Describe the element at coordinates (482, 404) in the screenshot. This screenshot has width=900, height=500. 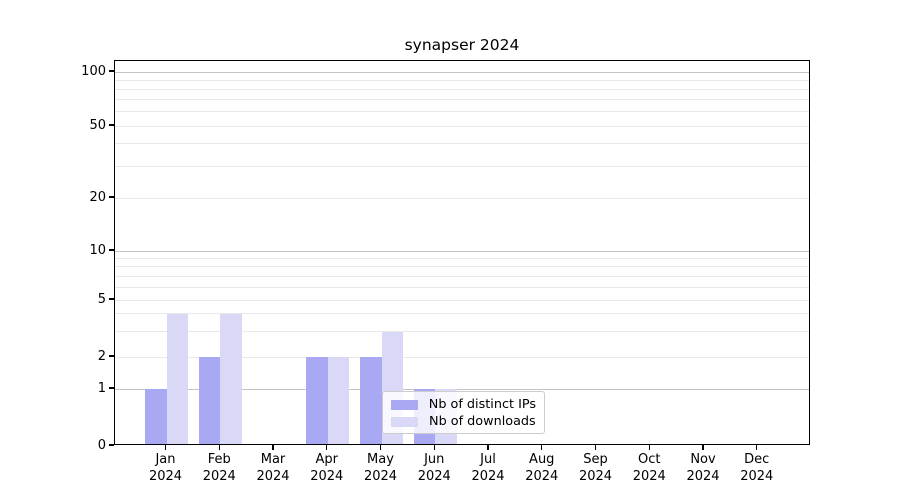
I see `legend-label-distinct-ips: Nb of distinct IPs` at that location.